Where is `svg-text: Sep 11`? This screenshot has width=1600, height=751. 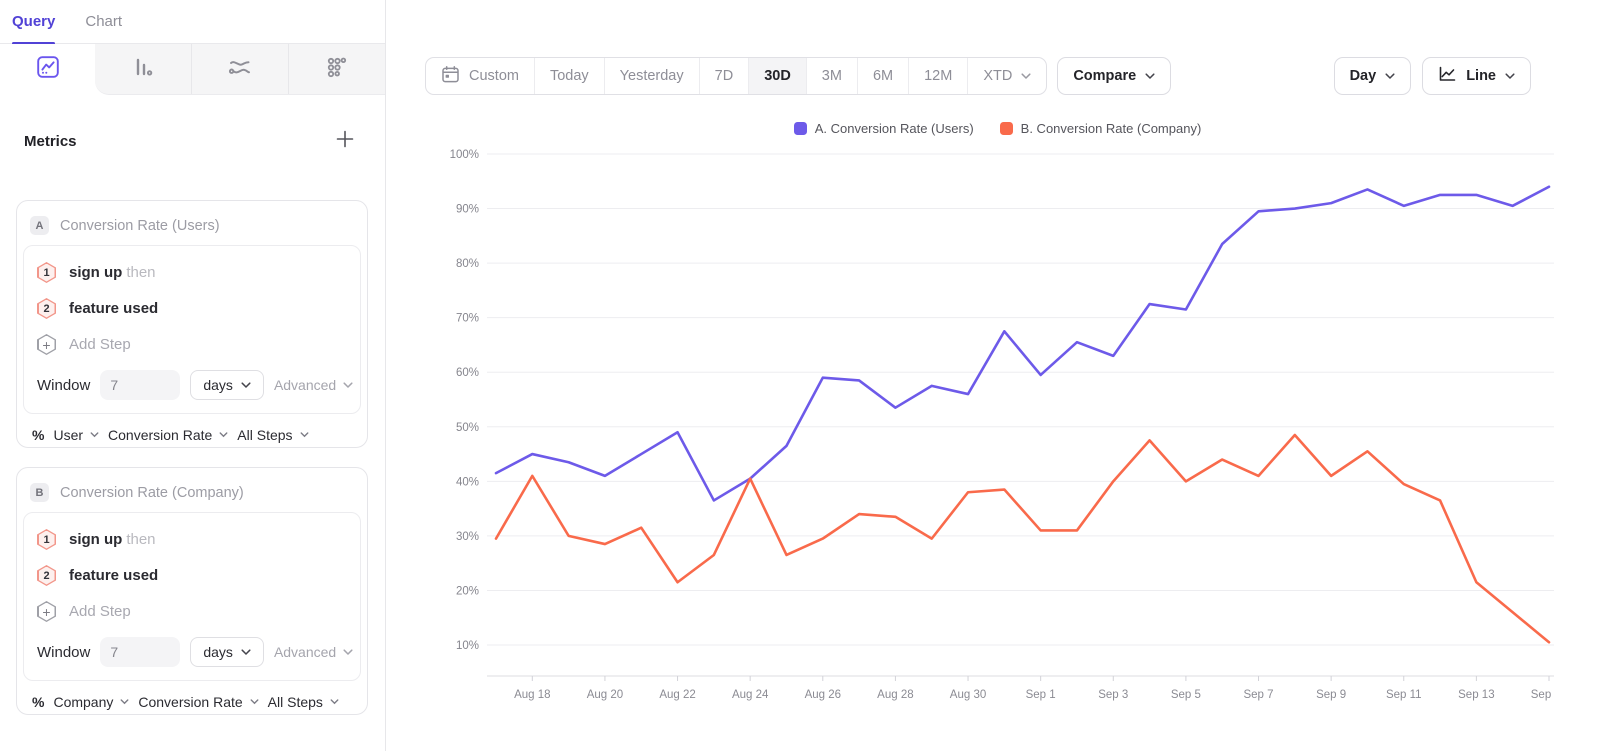 svg-text: Sep 11 is located at coordinates (1404, 695).